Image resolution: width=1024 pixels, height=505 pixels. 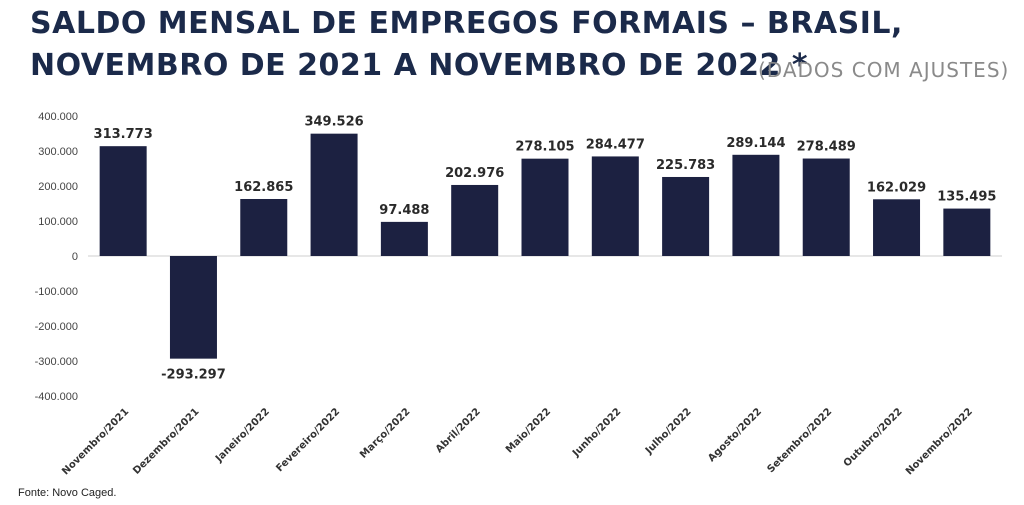 What do you see at coordinates (826, 147) in the screenshot?
I see `data-label: 278.489` at bounding box center [826, 147].